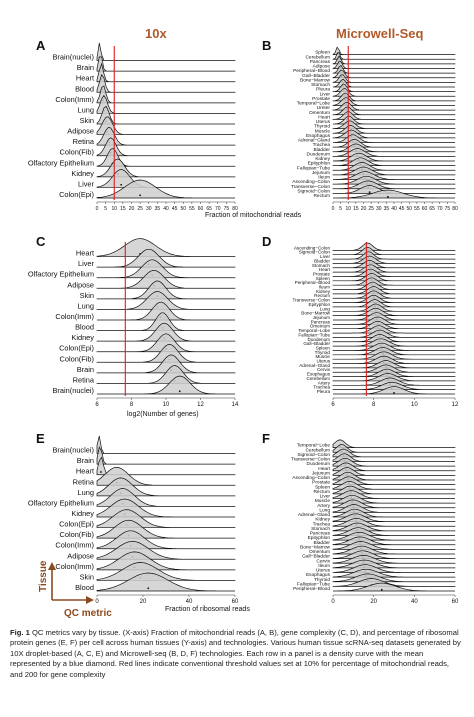 Image resolution: width=474 pixels, height=717 pixels. Describe the element at coordinates (318, 154) in the screenshot. I see `row-label: Duodenum` at that location.